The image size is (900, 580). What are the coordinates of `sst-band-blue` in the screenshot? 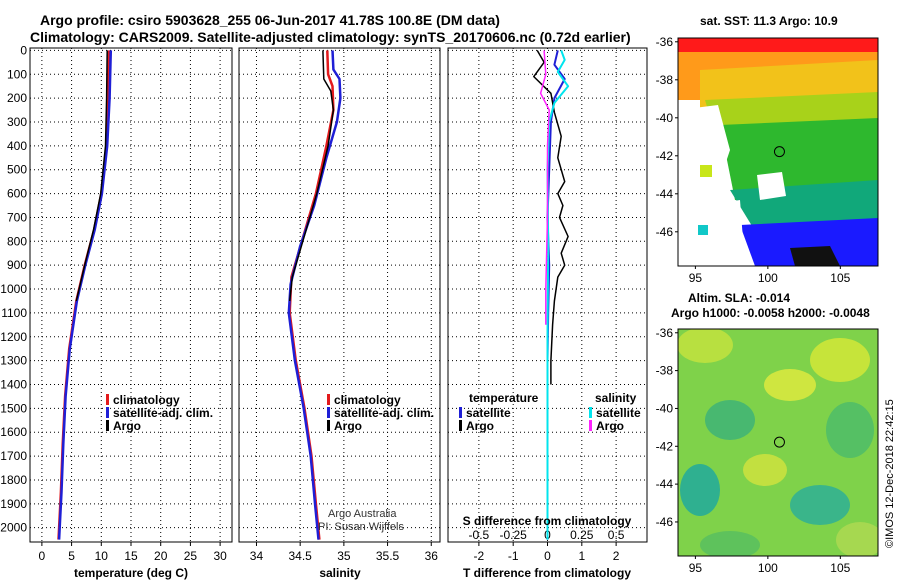 It's located at (809, 242).